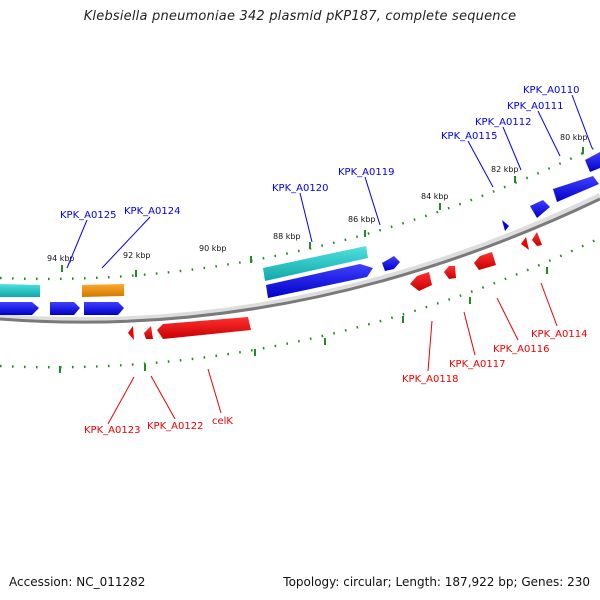  I want to click on reverse-genes, so click(335, 286).